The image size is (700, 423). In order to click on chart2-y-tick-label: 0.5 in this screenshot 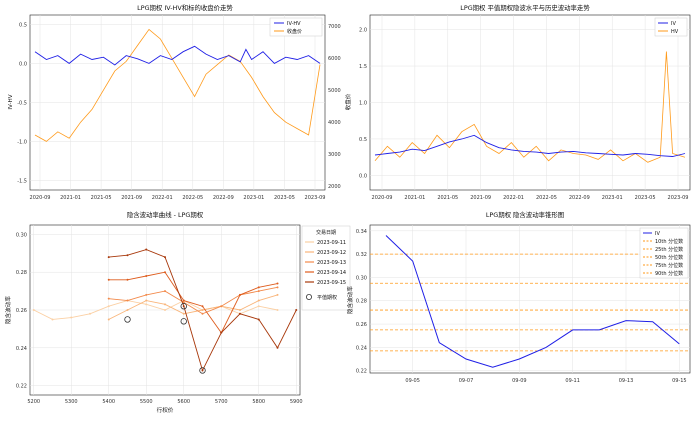, I will do `click(363, 140)`.